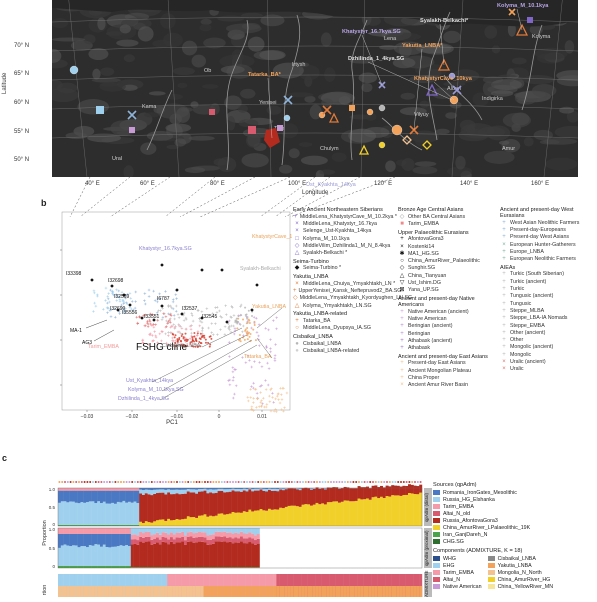 The image size is (597, 602). What do you see at coordinates (177, 290) in the screenshot?
I see `pca-reference-sample` at bounding box center [177, 290].